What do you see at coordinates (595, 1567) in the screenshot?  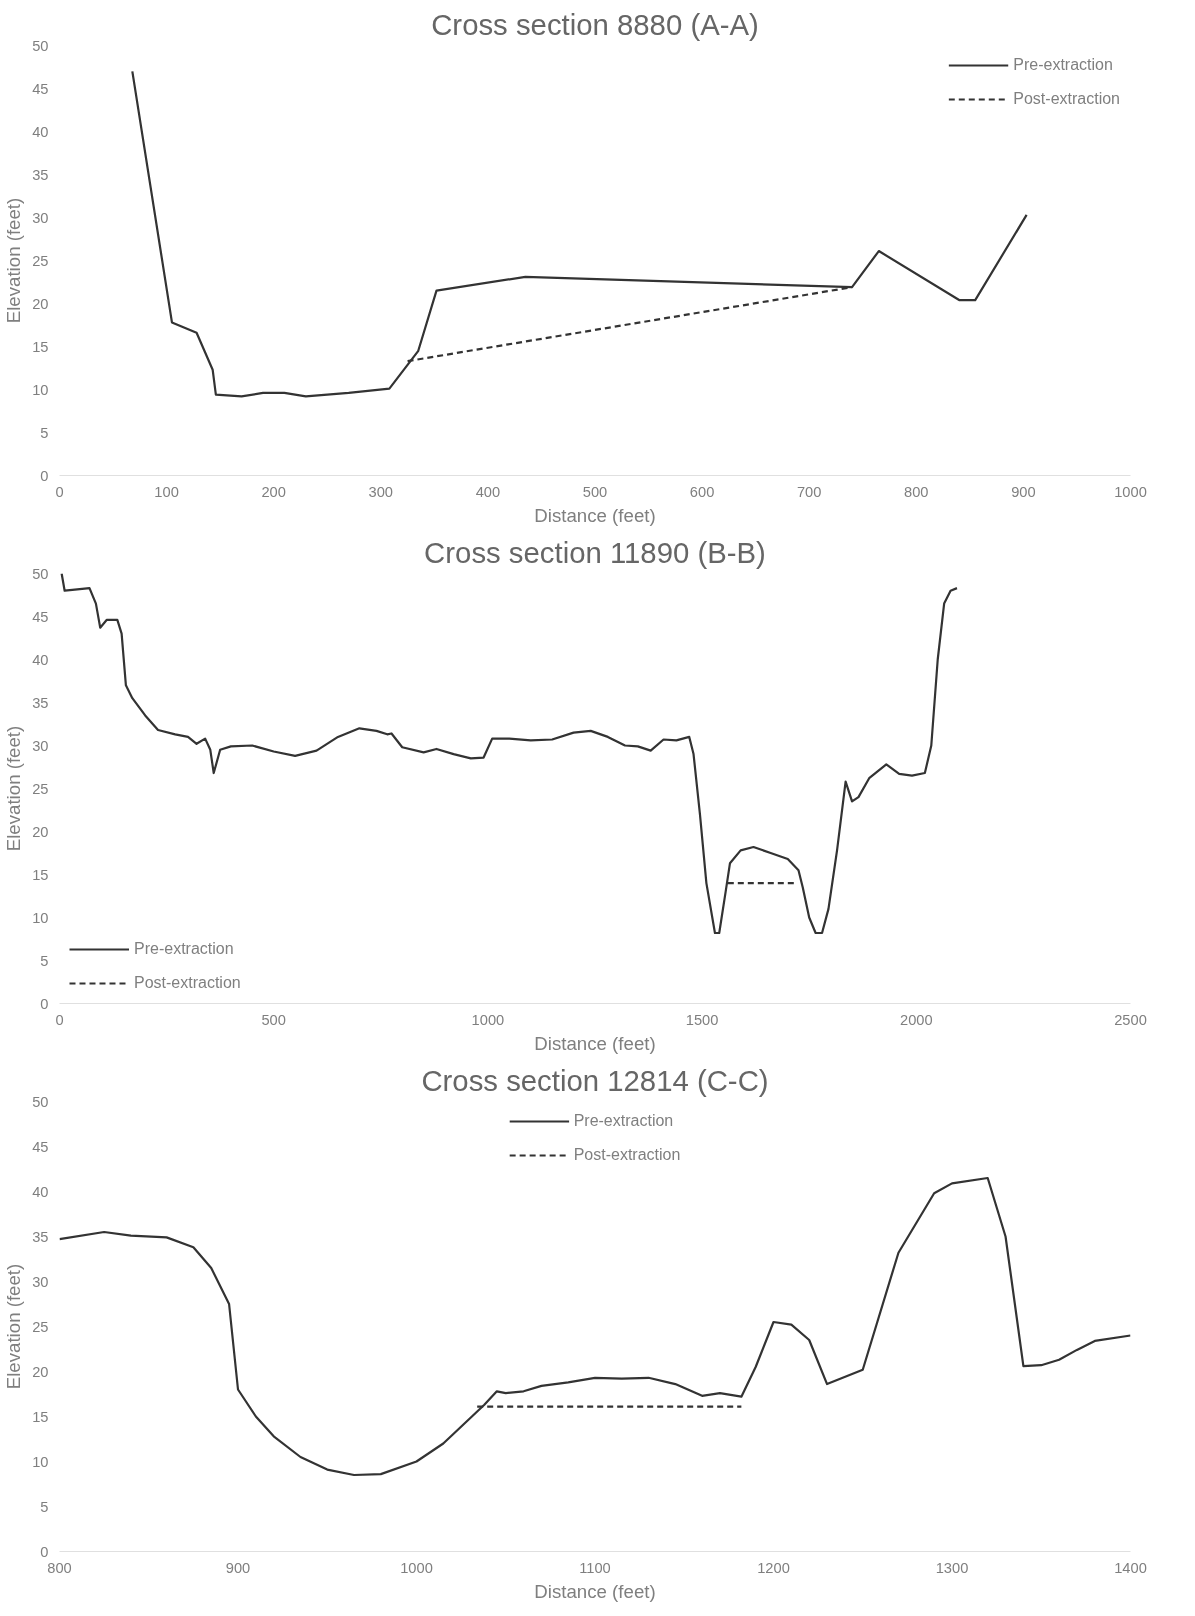 I see `x-tick-label: 1100` at bounding box center [595, 1567].